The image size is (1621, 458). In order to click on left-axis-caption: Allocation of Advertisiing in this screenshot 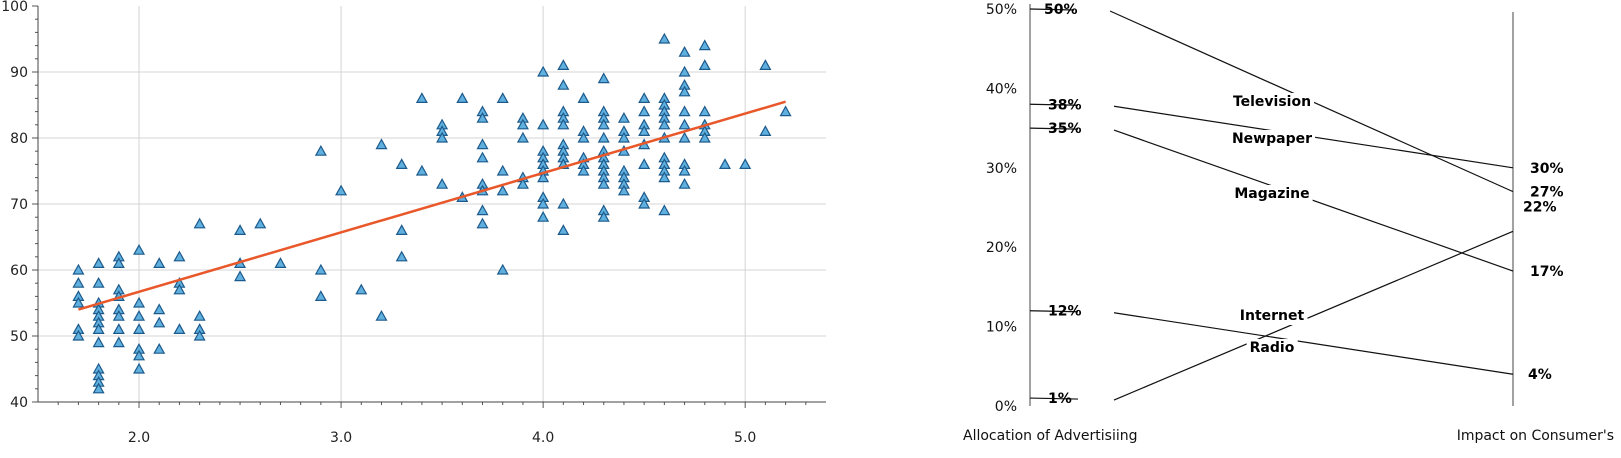, I will do `click(1050, 436)`.